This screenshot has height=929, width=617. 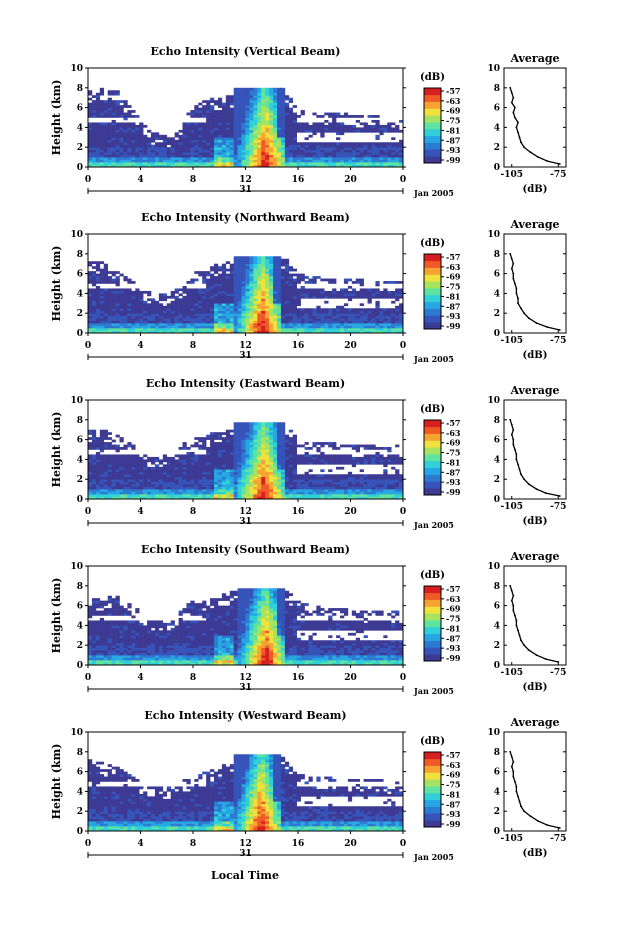 What do you see at coordinates (453, 267) in the screenshot?
I see `colorbar-tick-label: -63` at bounding box center [453, 267].